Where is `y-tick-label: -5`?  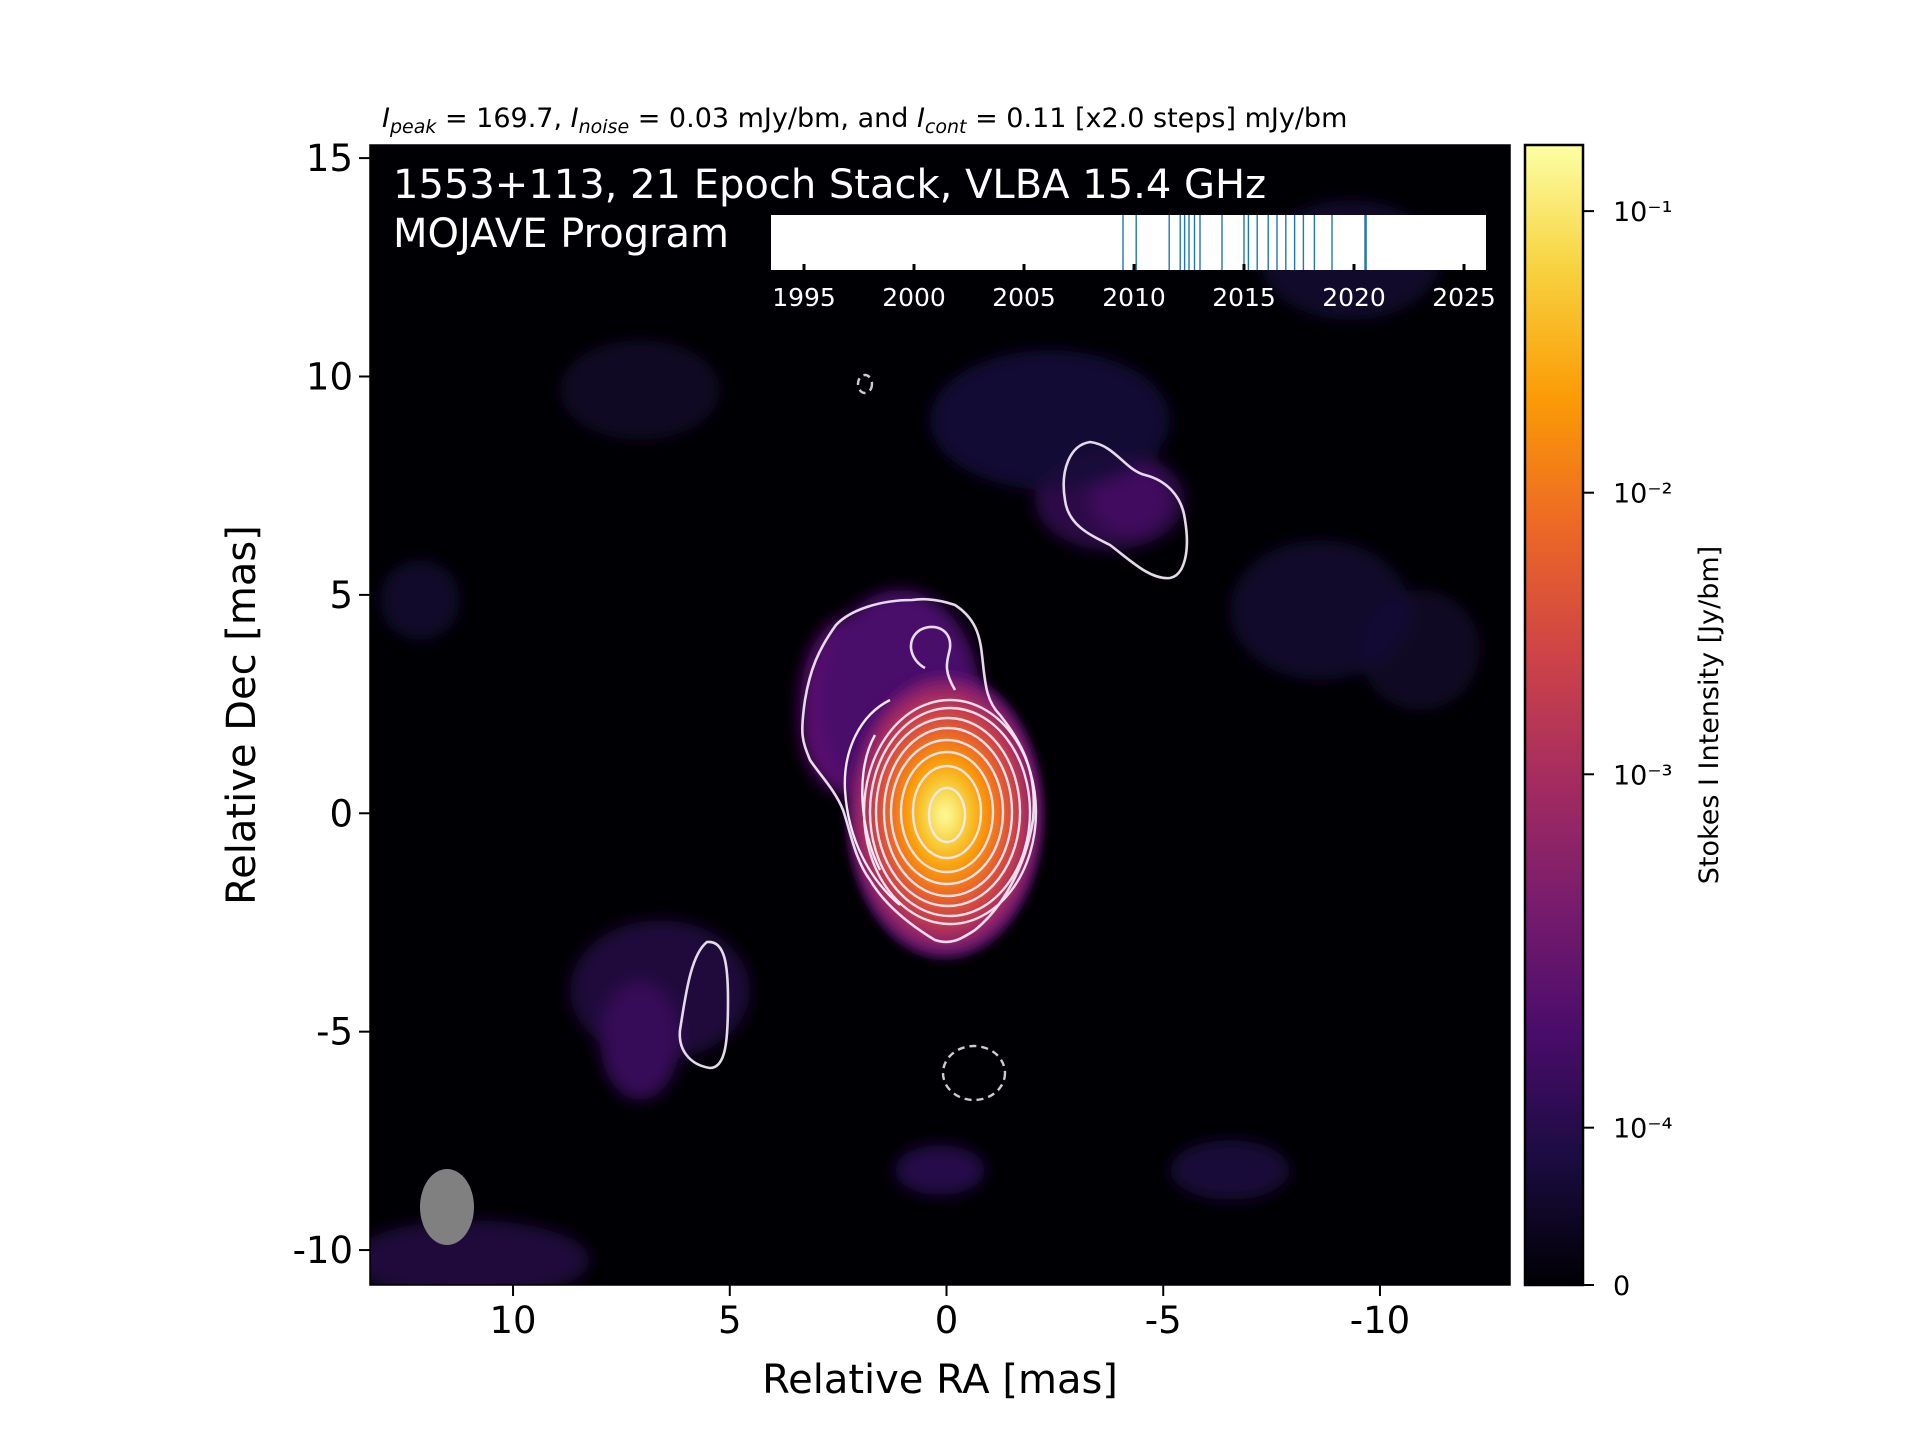
y-tick-label: -5 is located at coordinates (334, 1032).